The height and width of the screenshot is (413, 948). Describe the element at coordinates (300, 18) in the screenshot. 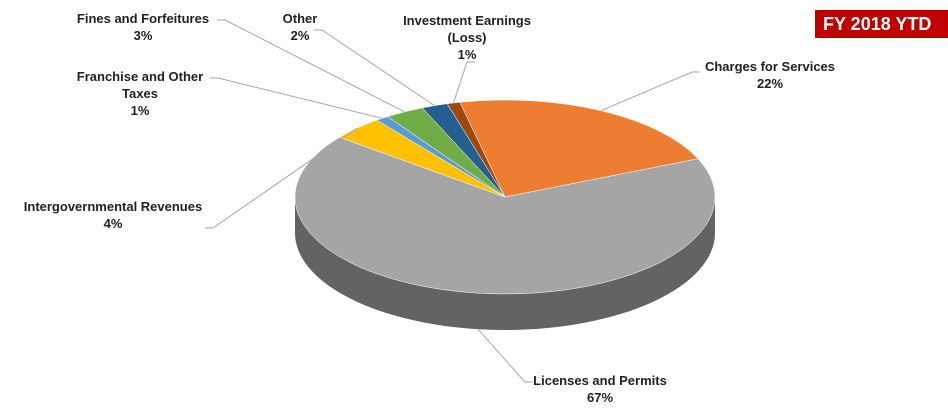

I see `slice-label: Other` at that location.